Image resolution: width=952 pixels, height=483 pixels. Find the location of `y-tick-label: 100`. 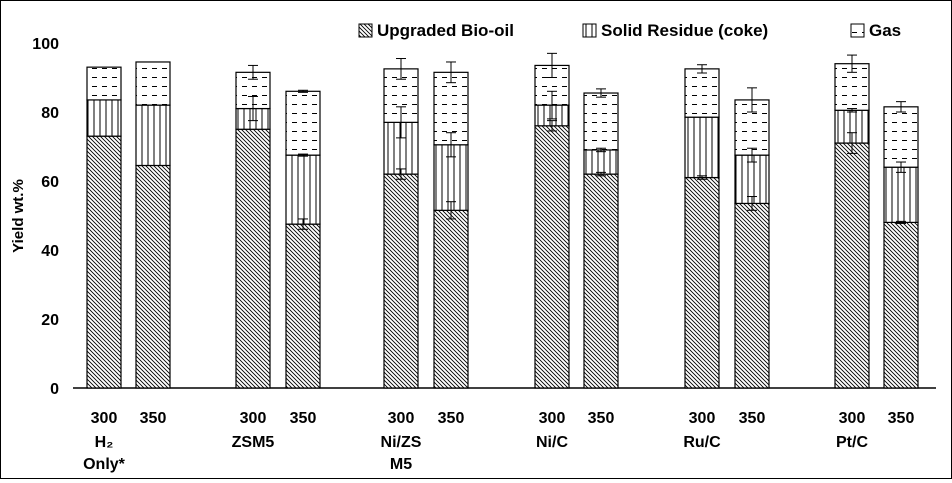

y-tick-label: 100 is located at coordinates (45, 44).